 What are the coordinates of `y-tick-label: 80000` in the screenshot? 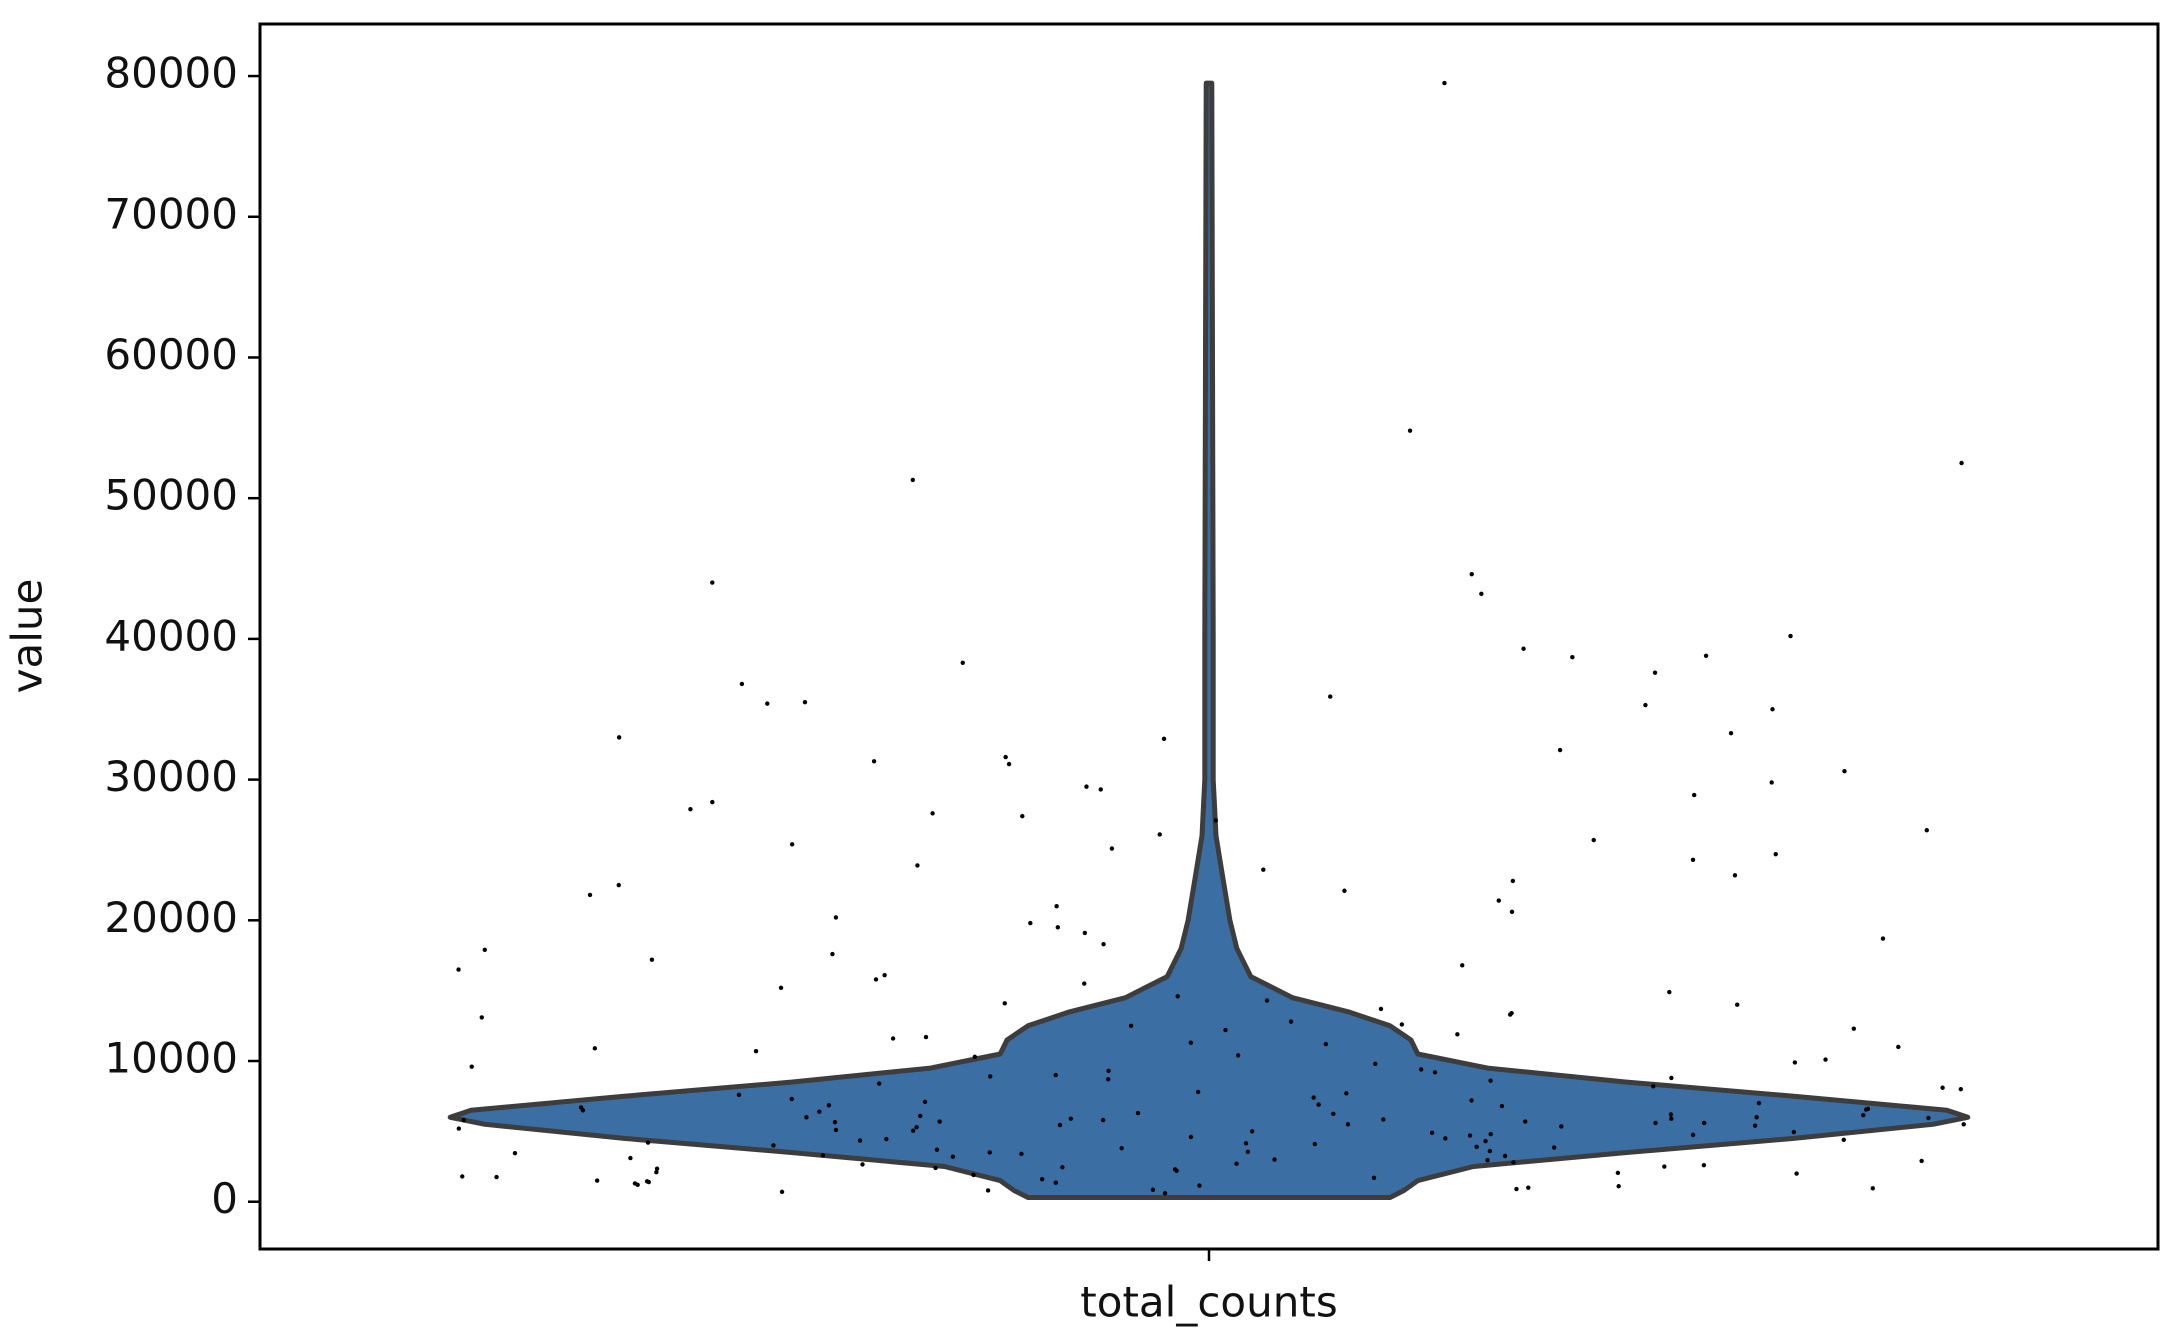 It's located at (171, 73).